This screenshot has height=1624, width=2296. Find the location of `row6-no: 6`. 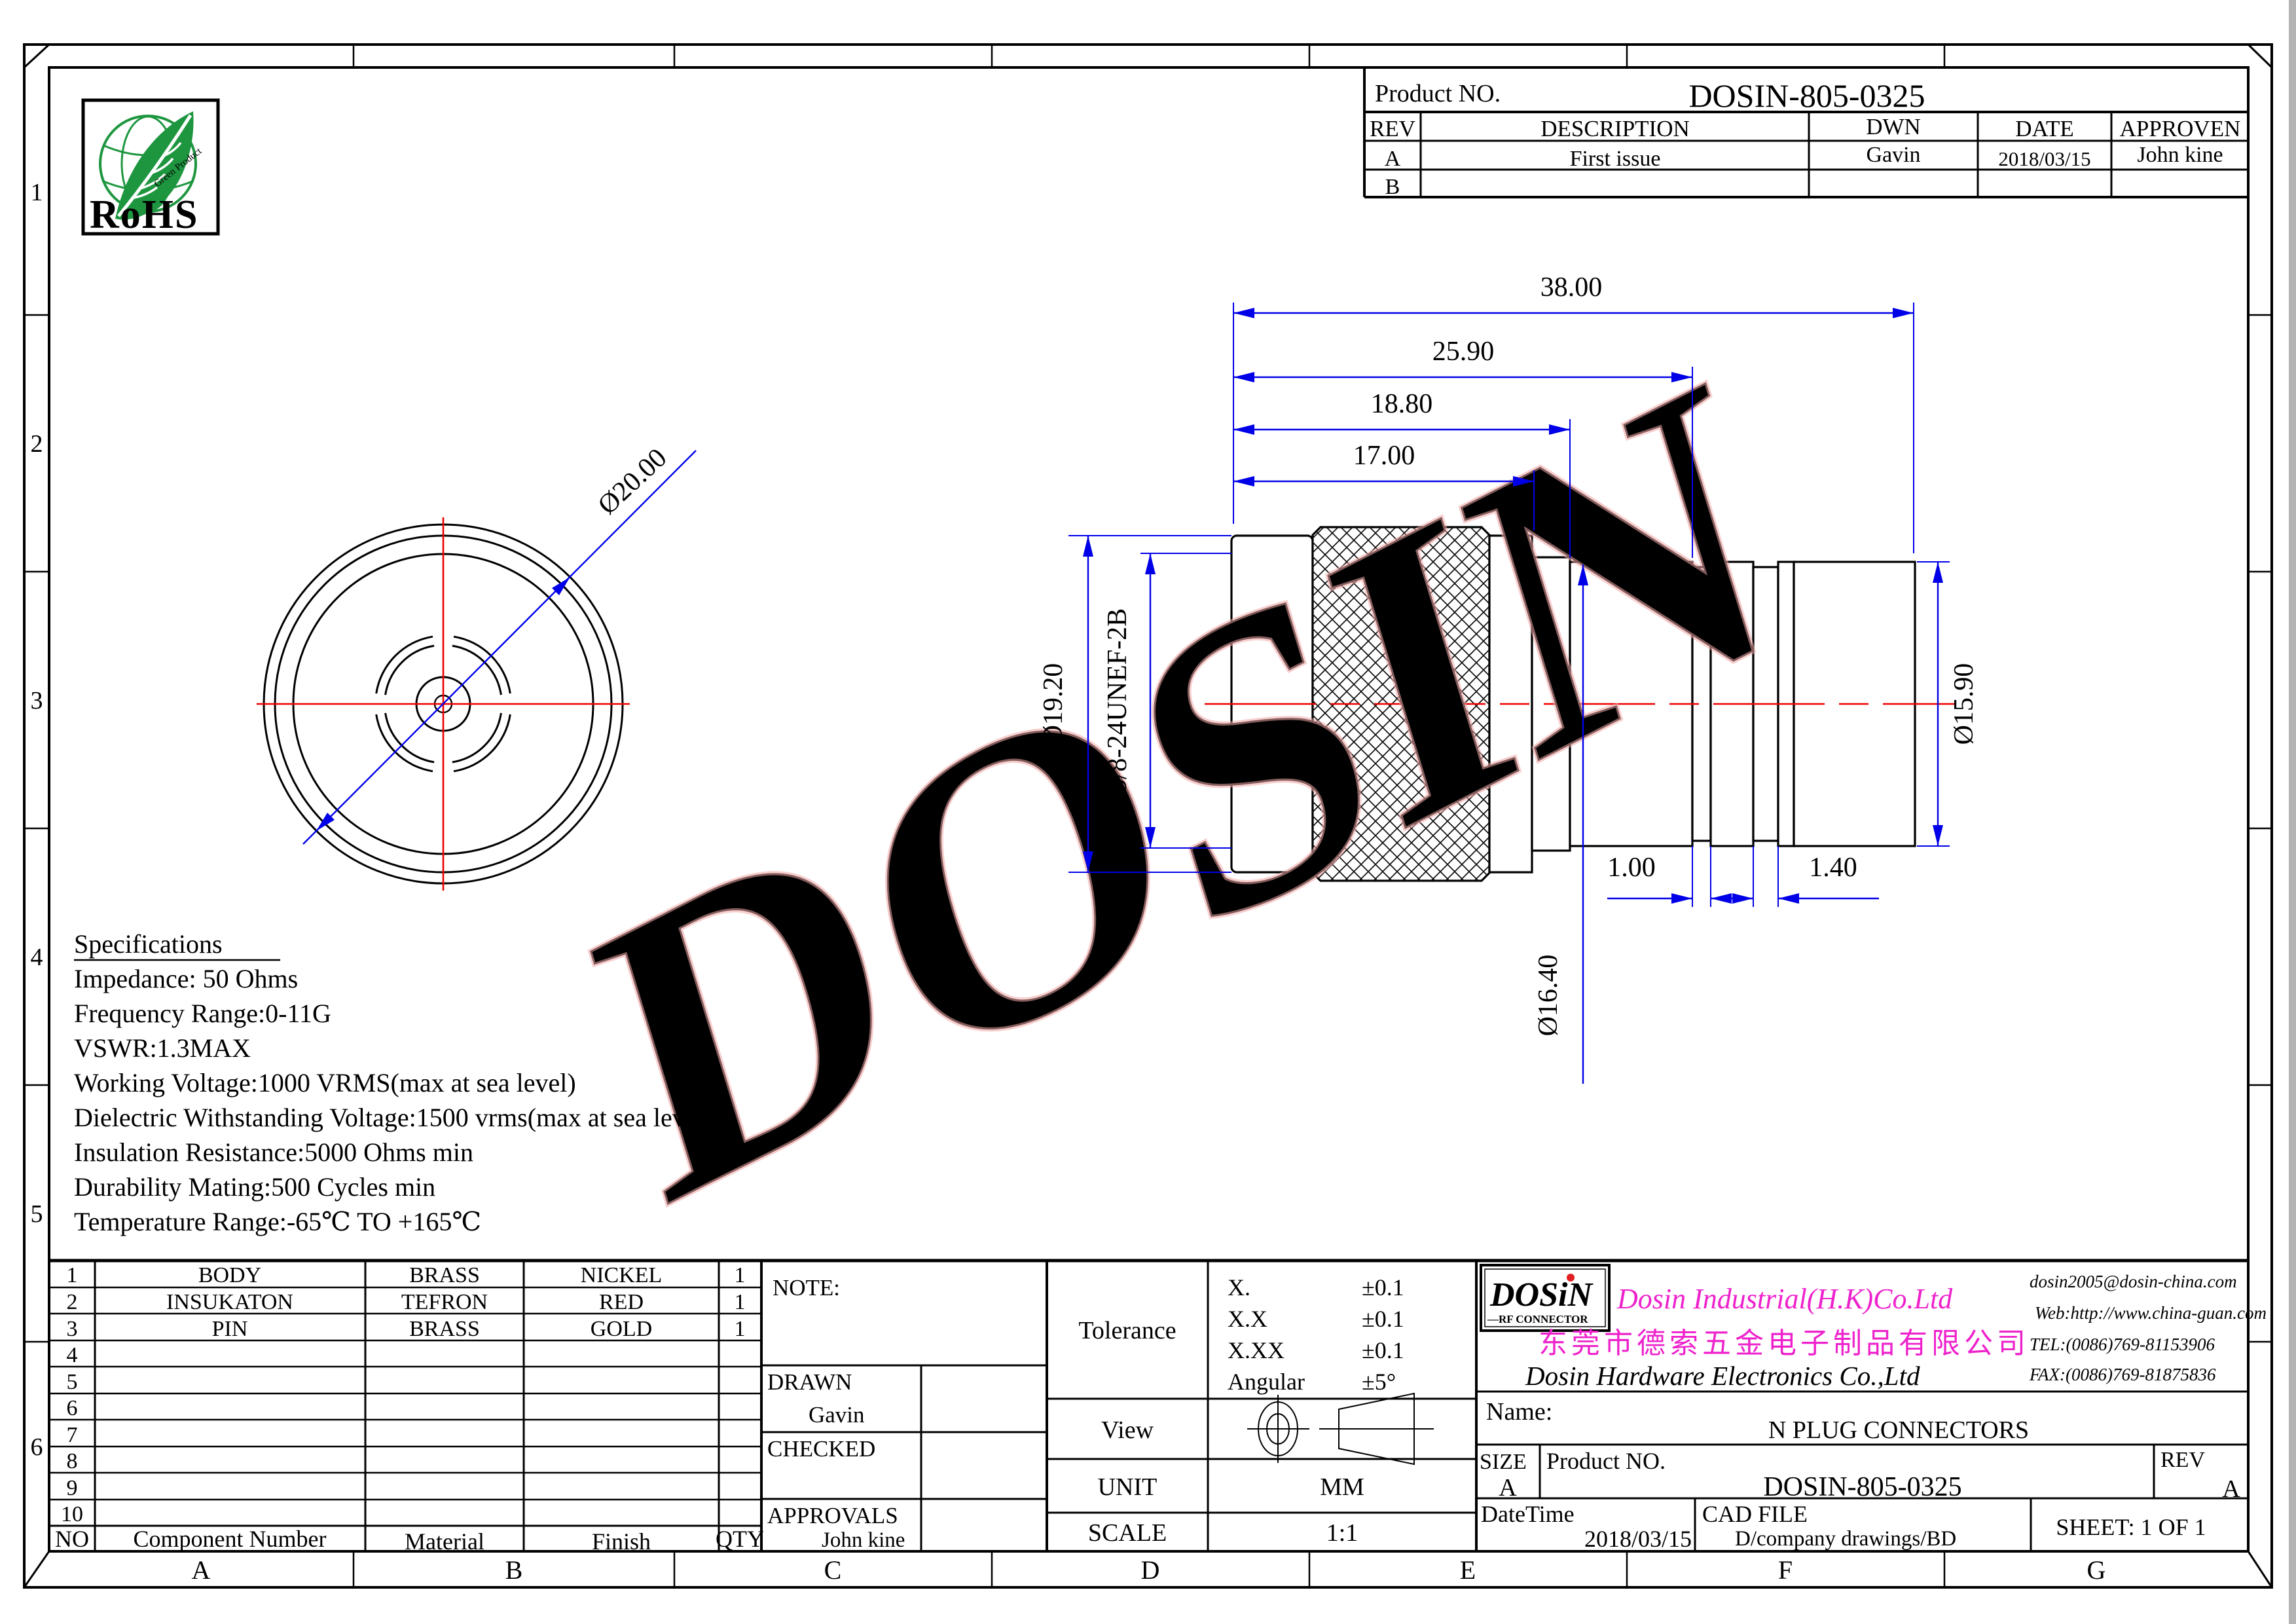

row6-no: 6 is located at coordinates (72, 1408).